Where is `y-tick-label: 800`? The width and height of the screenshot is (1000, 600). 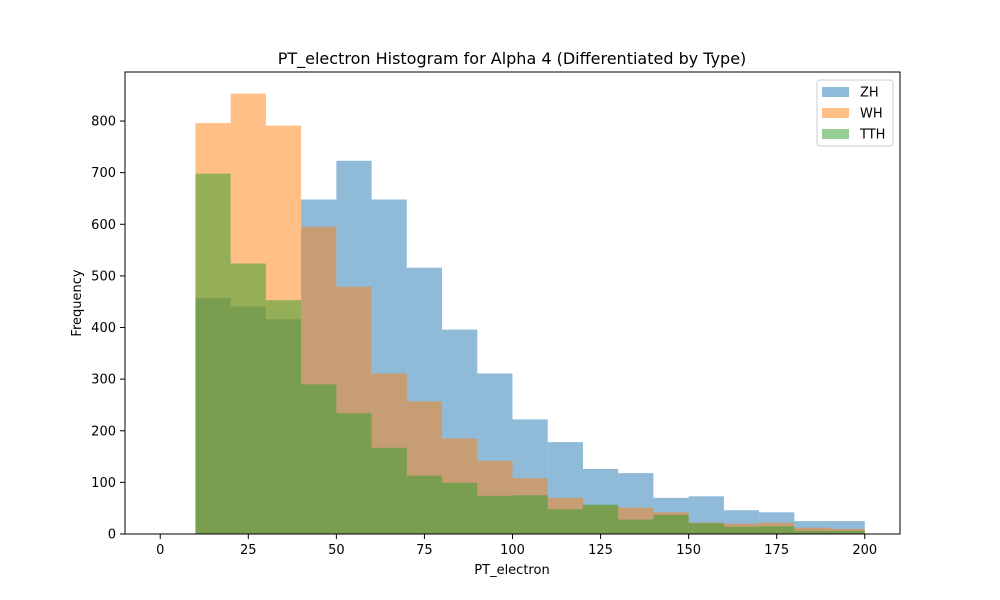 y-tick-label: 800 is located at coordinates (103, 122).